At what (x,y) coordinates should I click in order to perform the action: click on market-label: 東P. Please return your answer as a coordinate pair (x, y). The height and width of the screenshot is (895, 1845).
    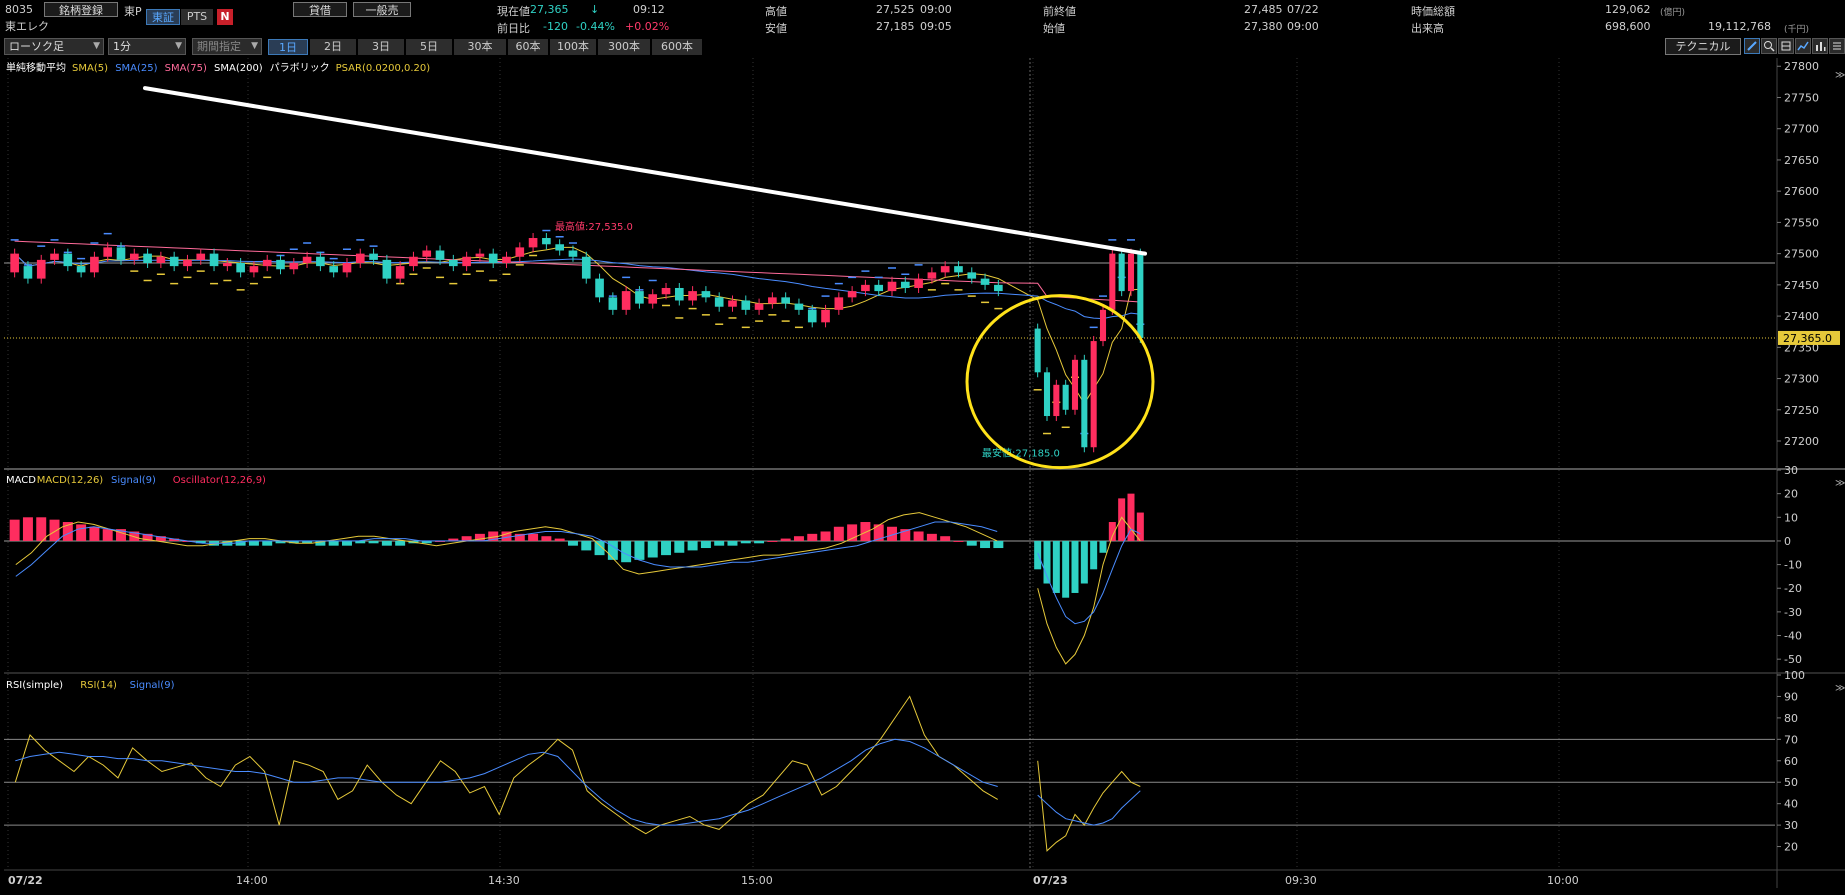
    Looking at the image, I should click on (133, 11).